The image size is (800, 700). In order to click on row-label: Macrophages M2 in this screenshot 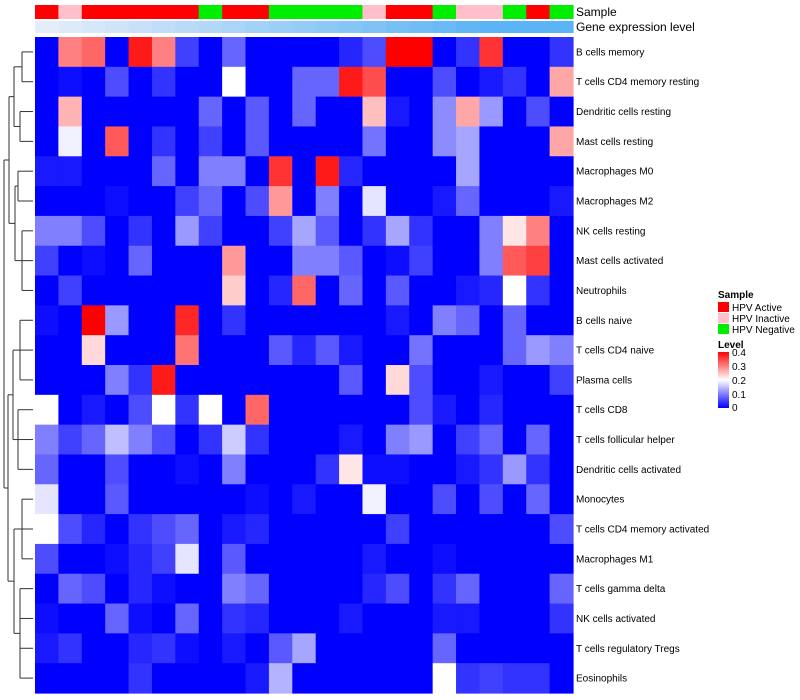, I will do `click(615, 202)`.